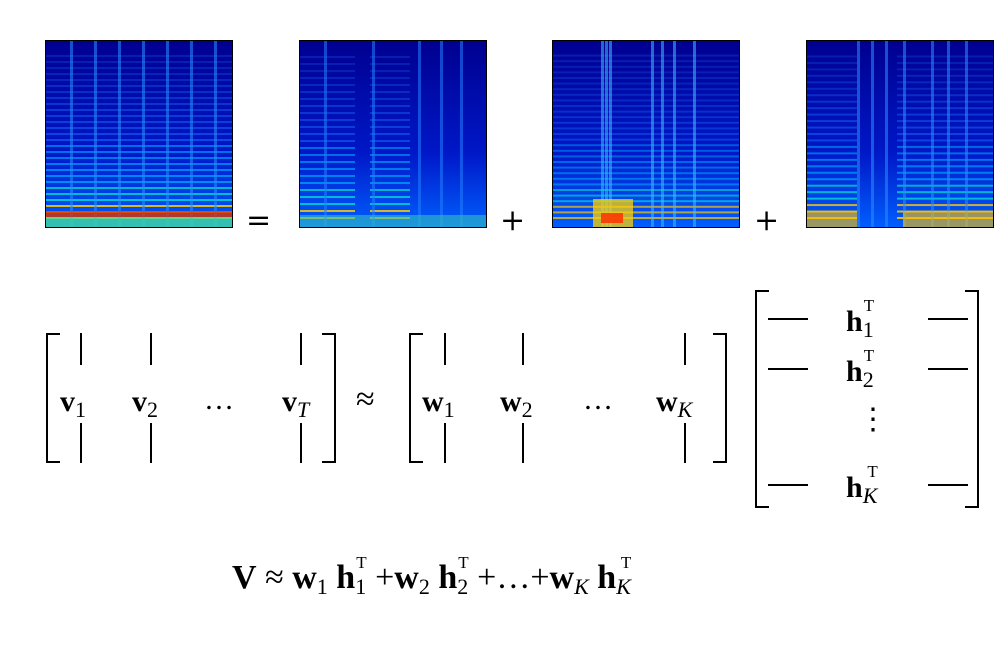 This screenshot has width=1008, height=660. I want to click on component-3-spectrogram, so click(900, 134).